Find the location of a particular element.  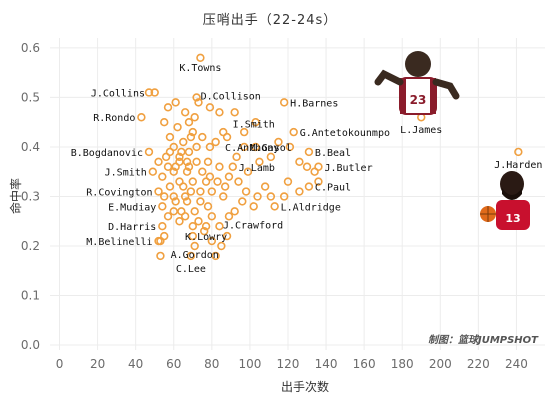

y-tick-label: 0.3 is located at coordinates (30, 196).